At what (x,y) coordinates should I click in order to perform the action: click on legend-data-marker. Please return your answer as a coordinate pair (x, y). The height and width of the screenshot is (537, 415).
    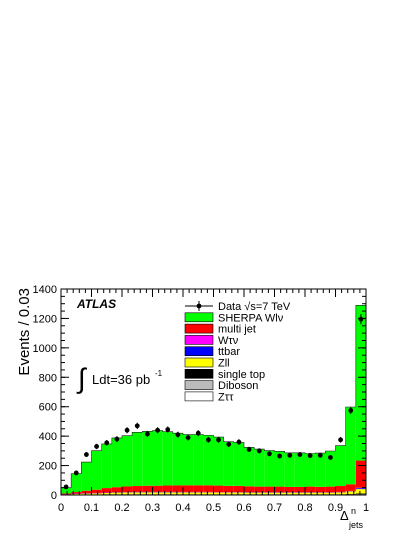
    Looking at the image, I should click on (199, 306).